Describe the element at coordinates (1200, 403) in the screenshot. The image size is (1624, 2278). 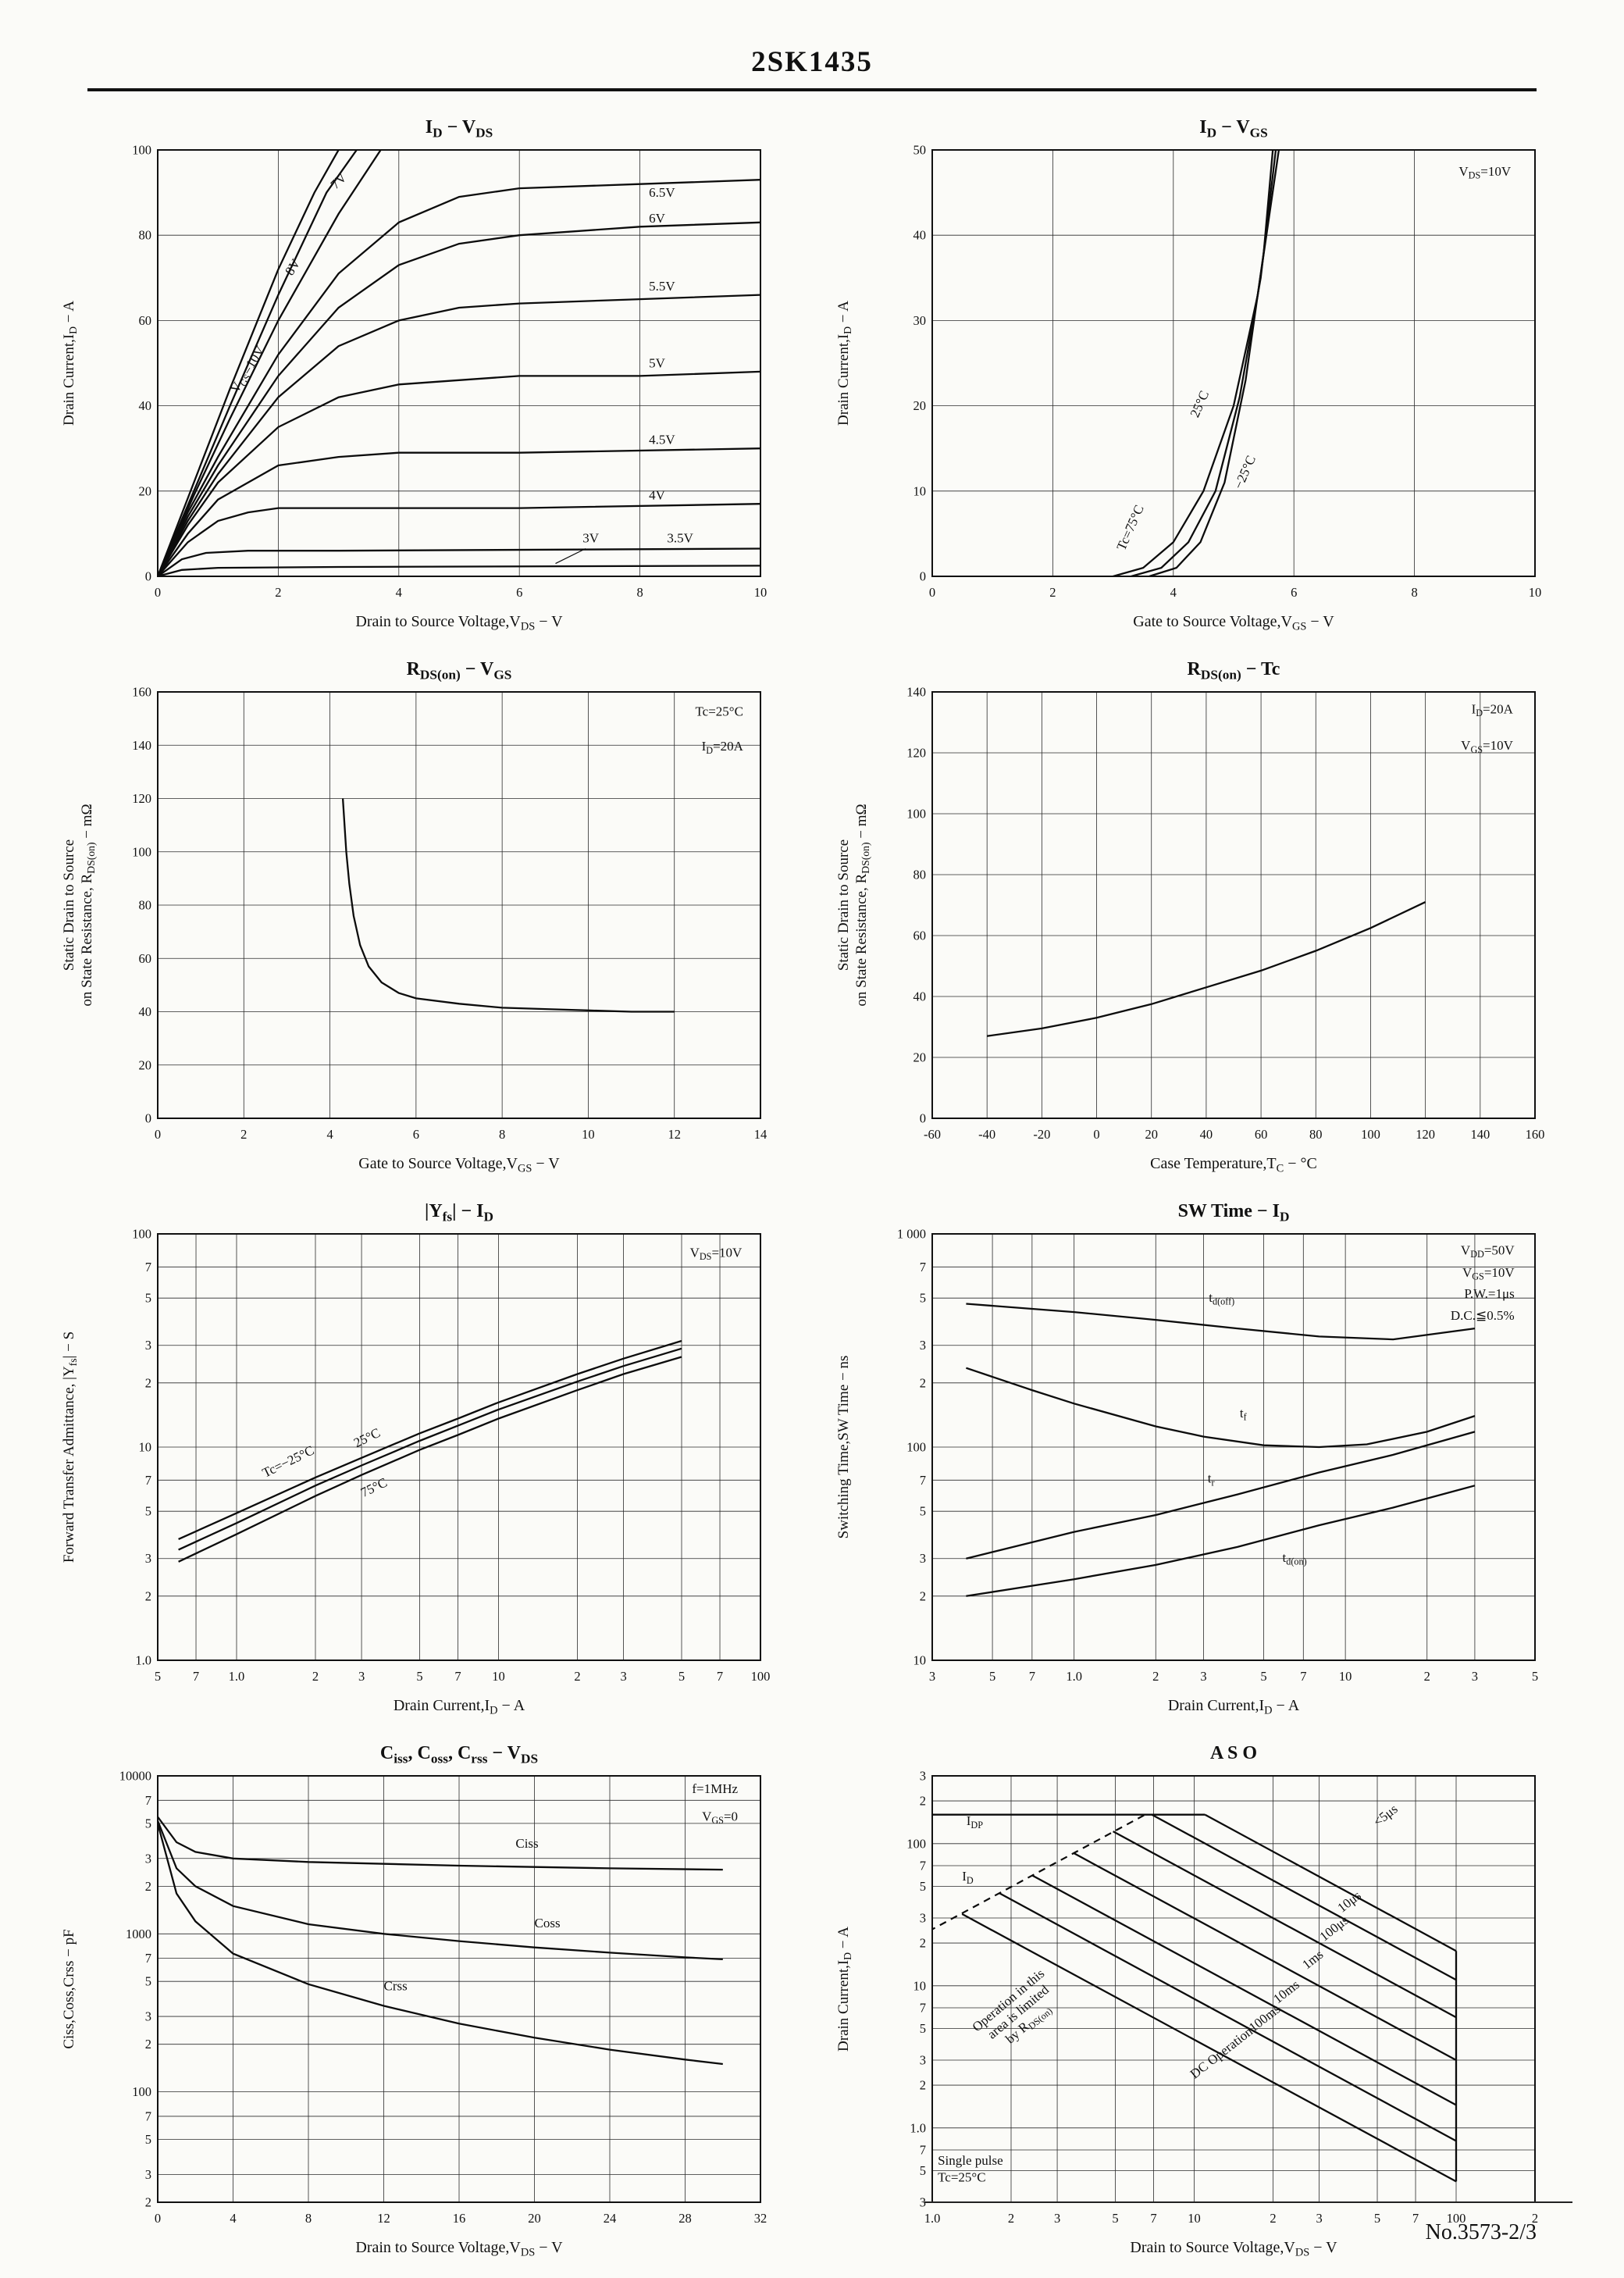
I see `svg-text: 25°C` at that location.